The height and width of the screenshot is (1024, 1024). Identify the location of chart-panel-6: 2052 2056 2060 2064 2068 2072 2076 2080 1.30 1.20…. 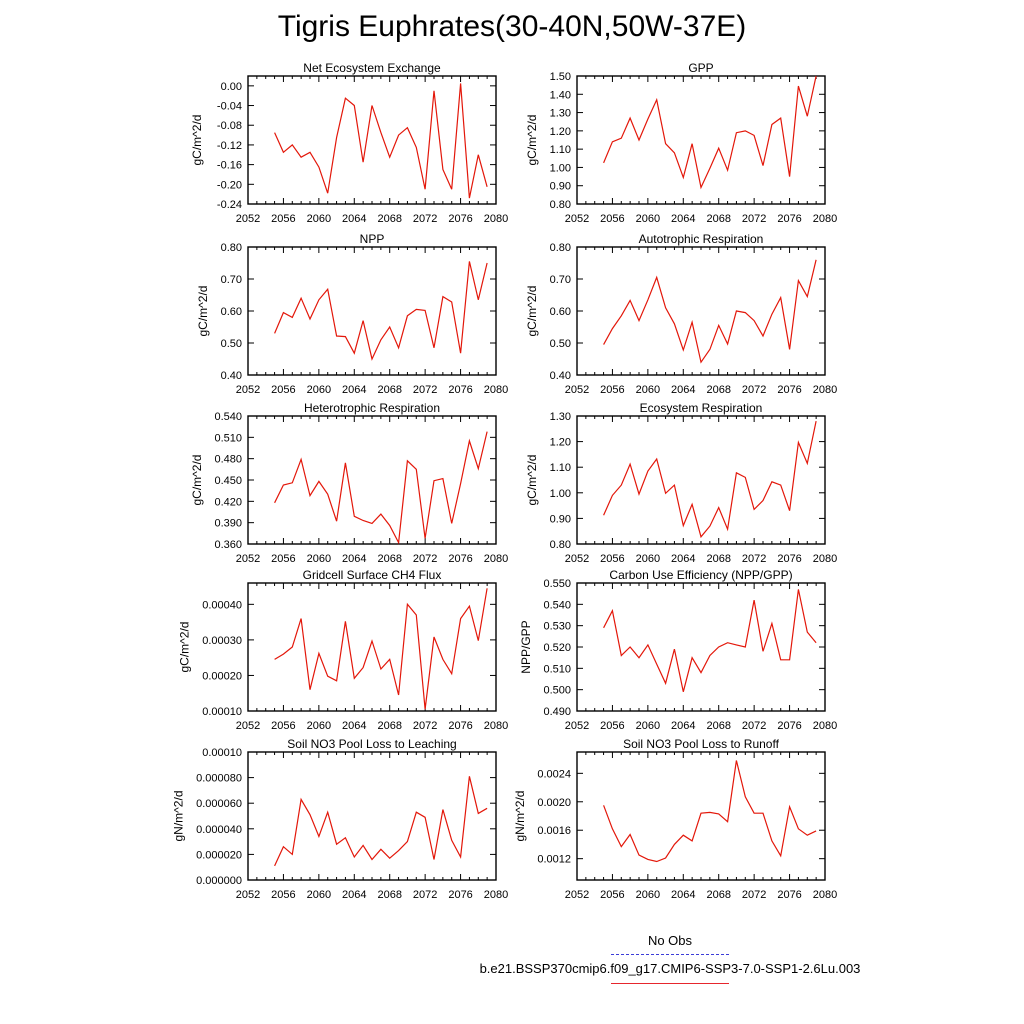
(681, 483).